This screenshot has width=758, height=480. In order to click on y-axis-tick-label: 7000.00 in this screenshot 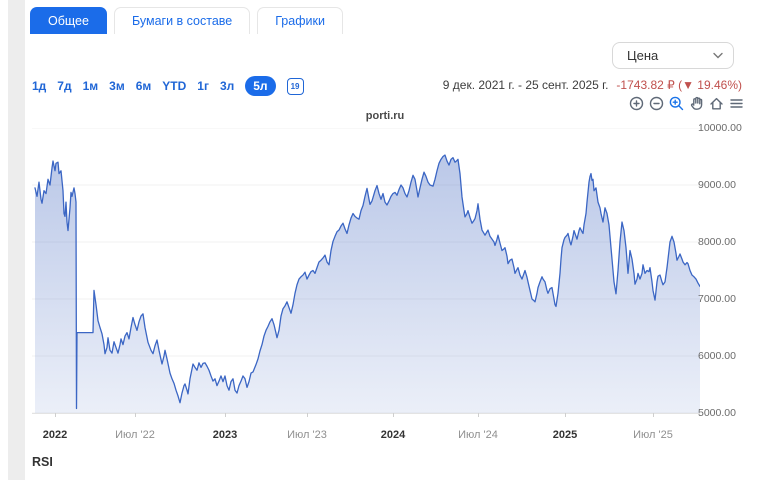, I will do `click(717, 299)`.